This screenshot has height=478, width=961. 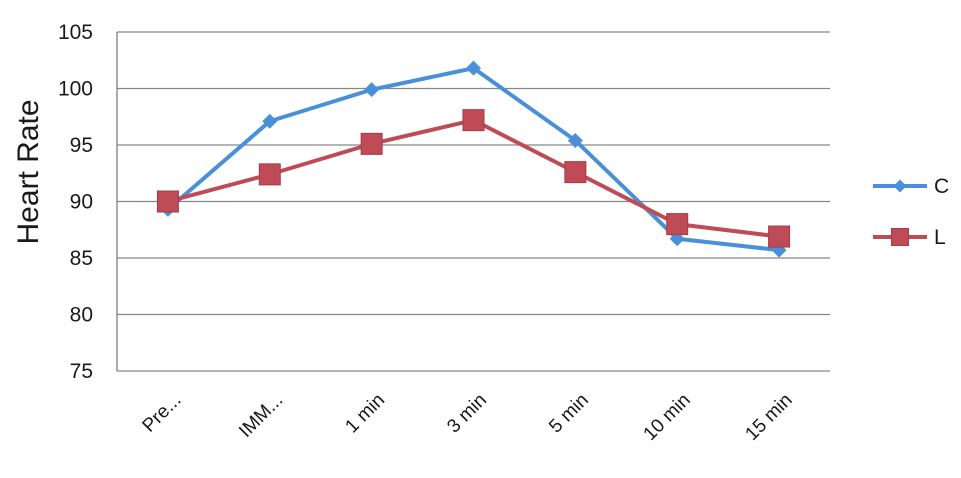 What do you see at coordinates (75, 32) in the screenshot?
I see `y-tick-label: 105` at bounding box center [75, 32].